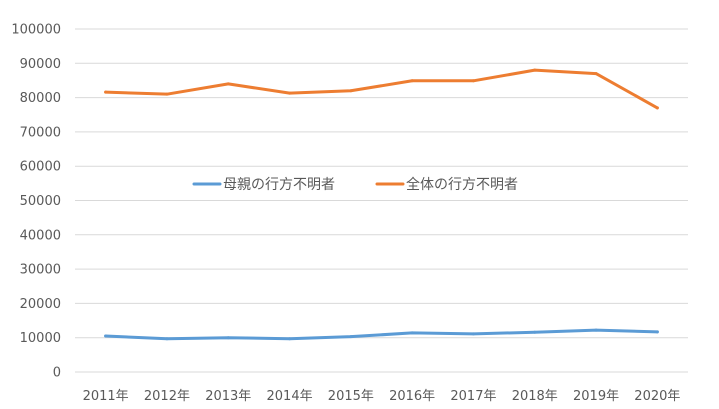  I want to click on x-tick-label: 2019年, so click(596, 396).